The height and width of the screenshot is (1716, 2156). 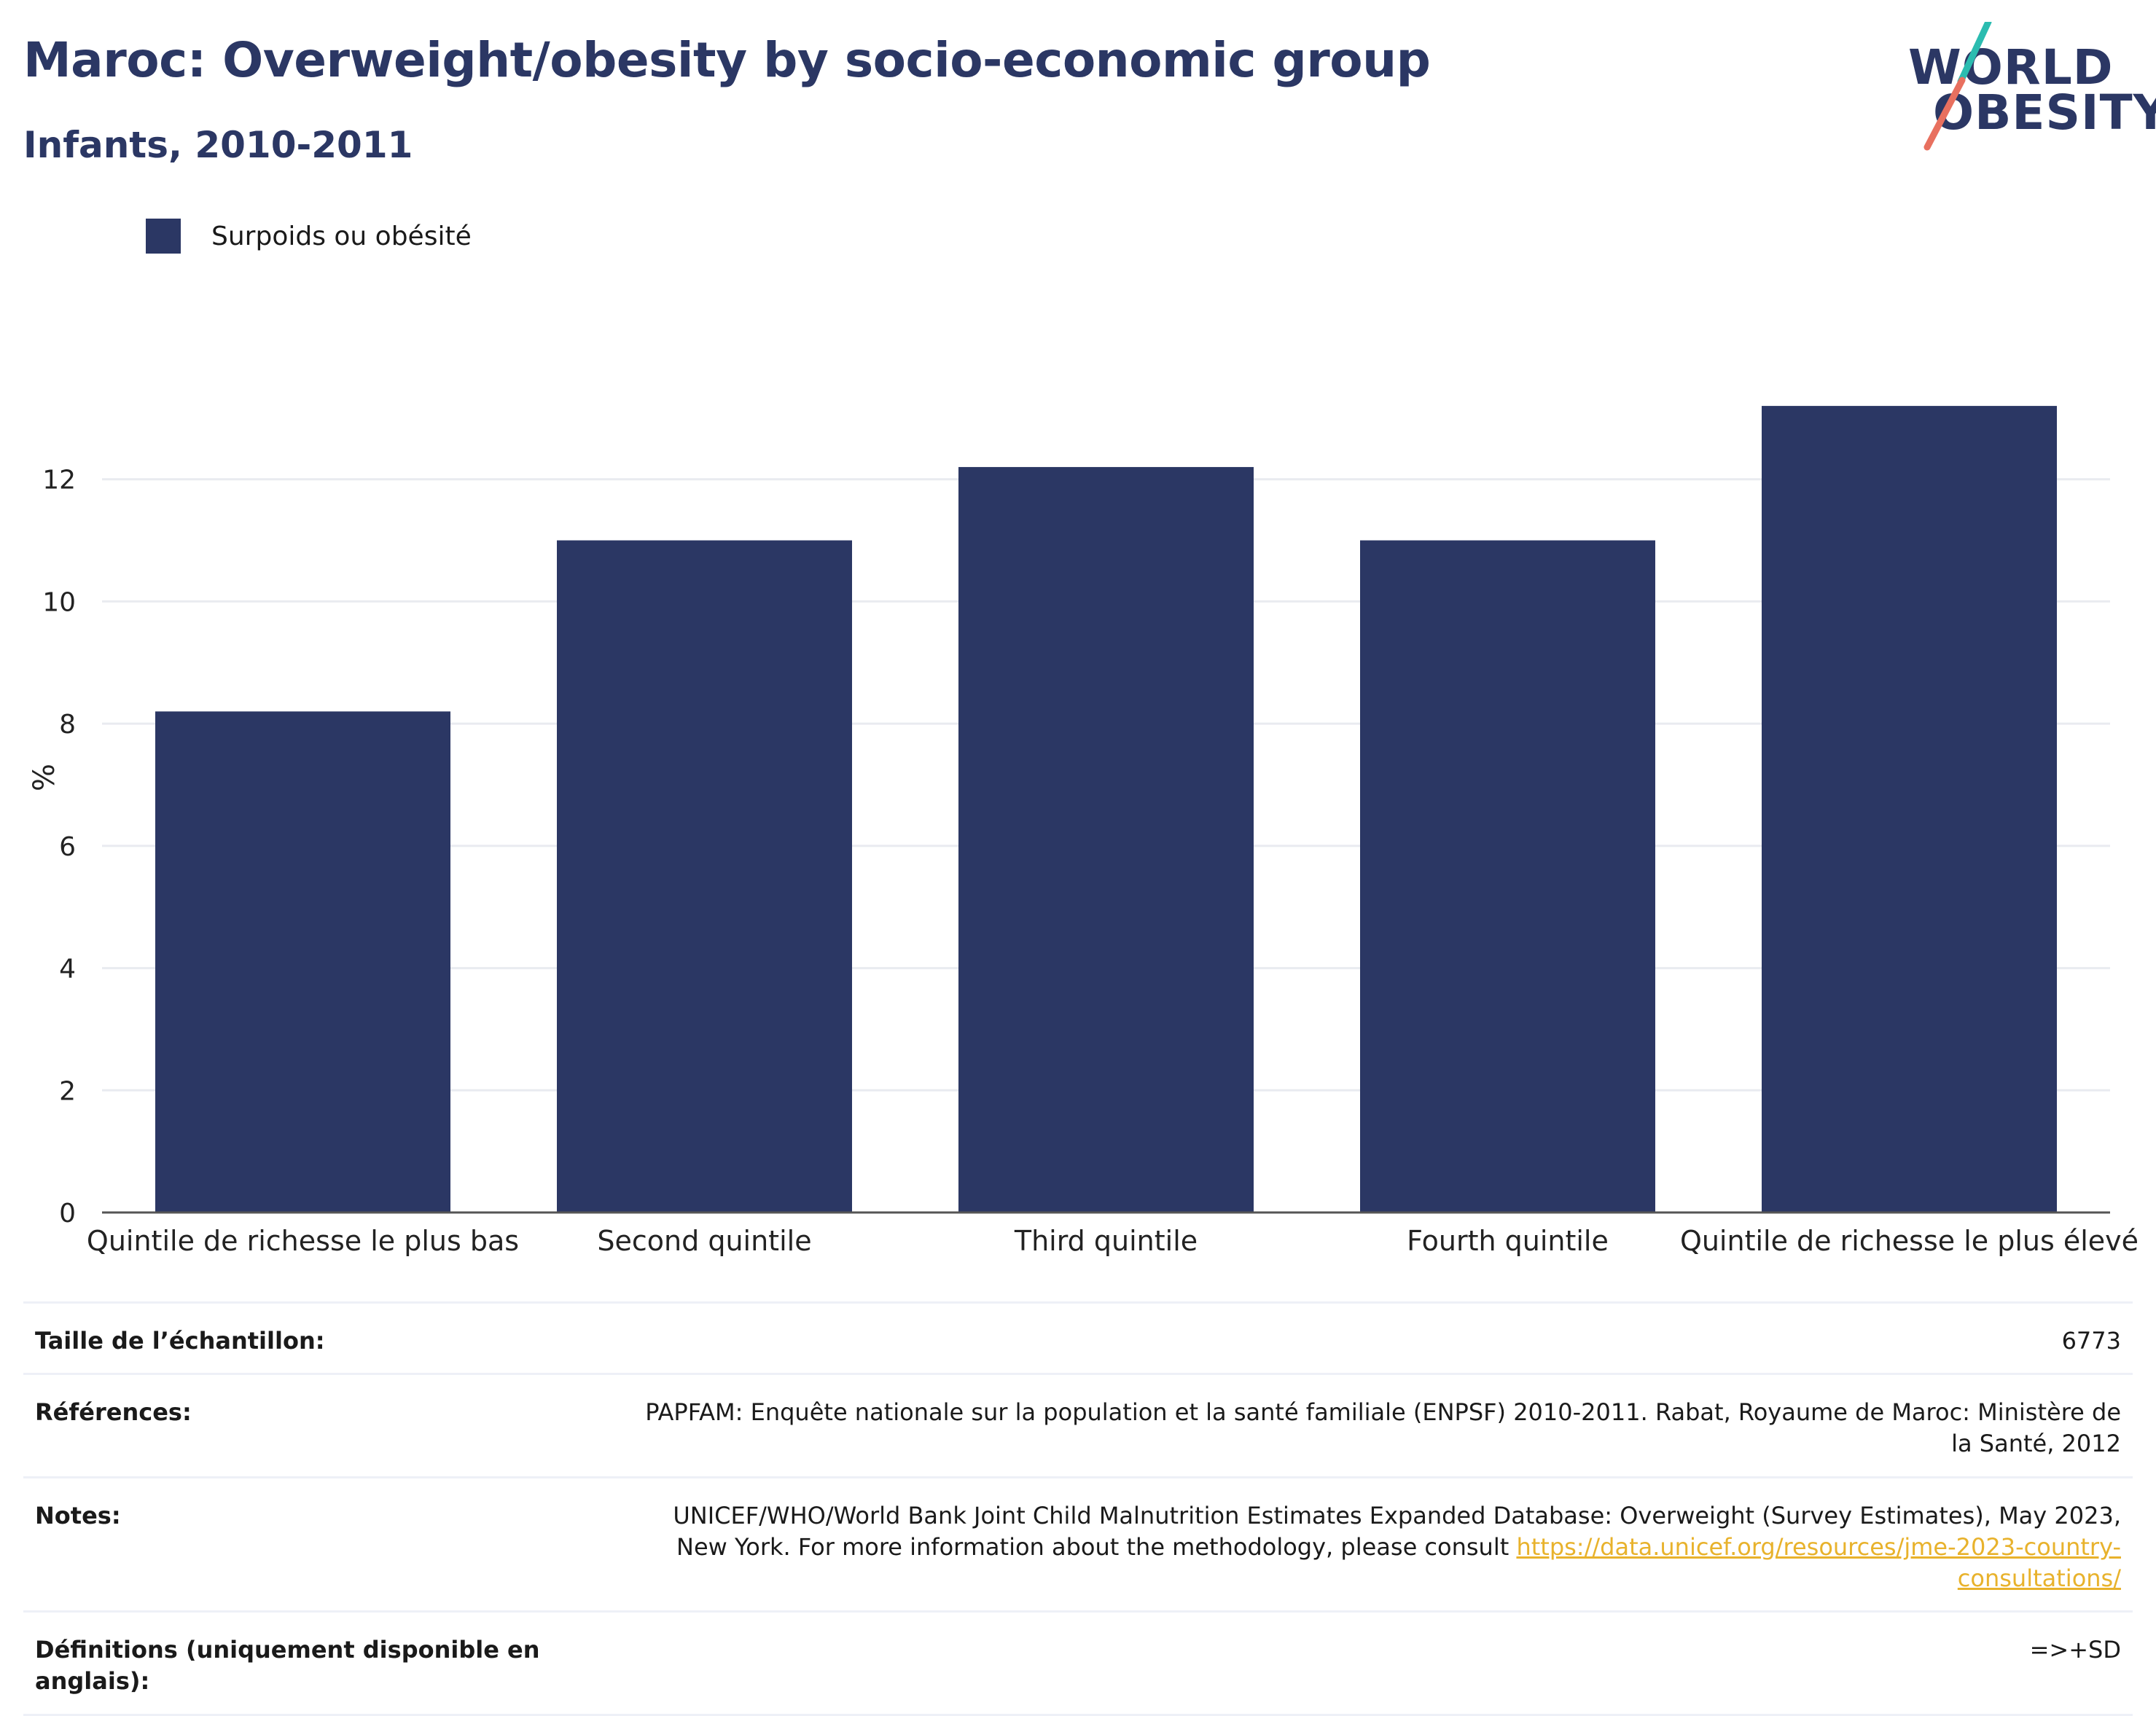 What do you see at coordinates (1370, 1341) in the screenshot?
I see `info-row-value: 6773` at bounding box center [1370, 1341].